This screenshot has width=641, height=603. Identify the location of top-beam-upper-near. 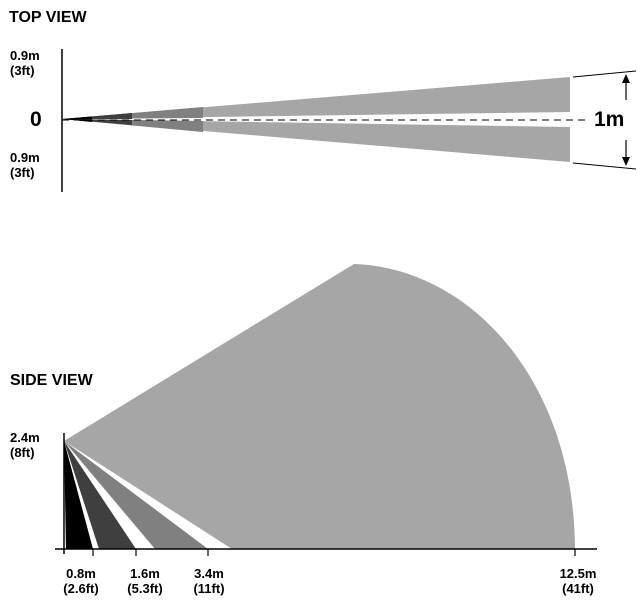
(97, 116).